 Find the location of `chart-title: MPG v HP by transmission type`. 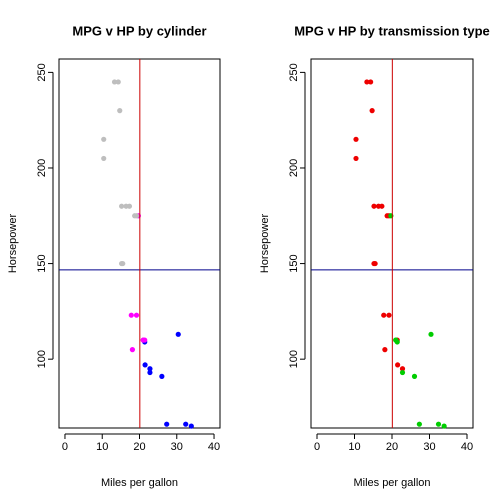

chart-title: MPG v HP by transmission type is located at coordinates (392, 30).